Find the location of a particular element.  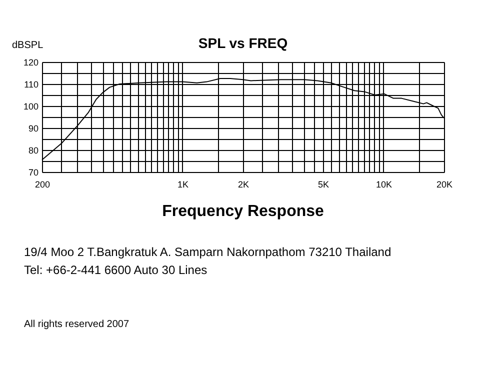

x-tick-label: 10K is located at coordinates (384, 185).